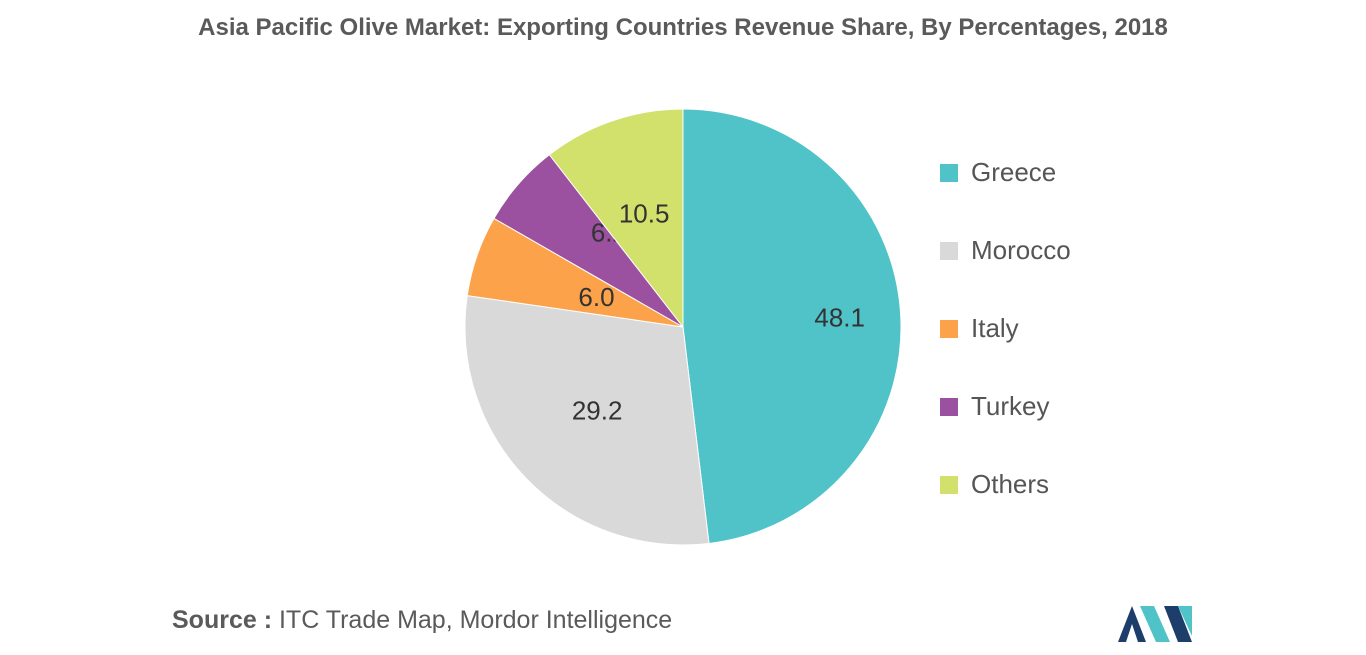 This screenshot has height=655, width=1366. I want to click on legend-item-turkey: Turkey, so click(1005, 428).